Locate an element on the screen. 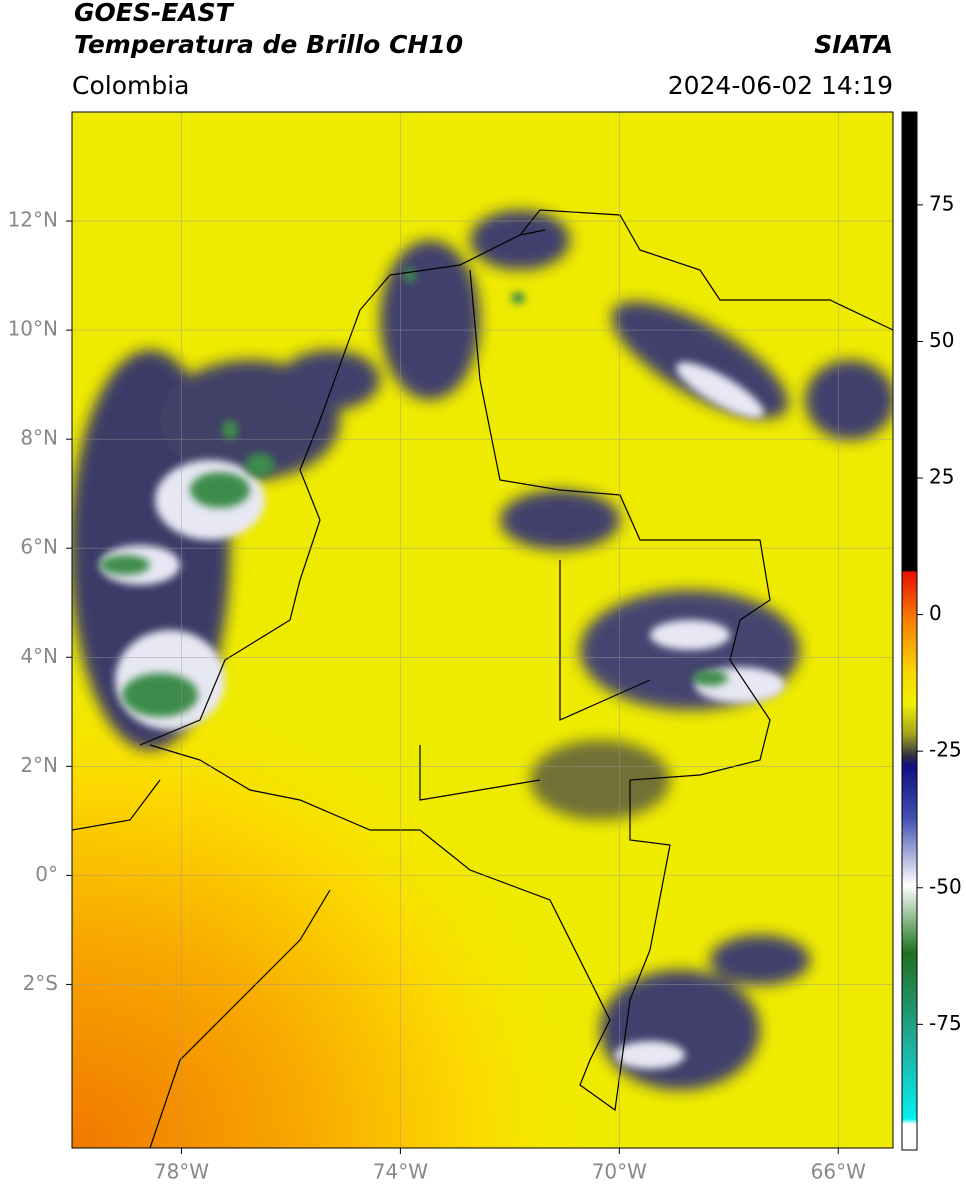 The height and width of the screenshot is (1190, 966). colorbar-tick-label: -25 is located at coordinates (945, 750).